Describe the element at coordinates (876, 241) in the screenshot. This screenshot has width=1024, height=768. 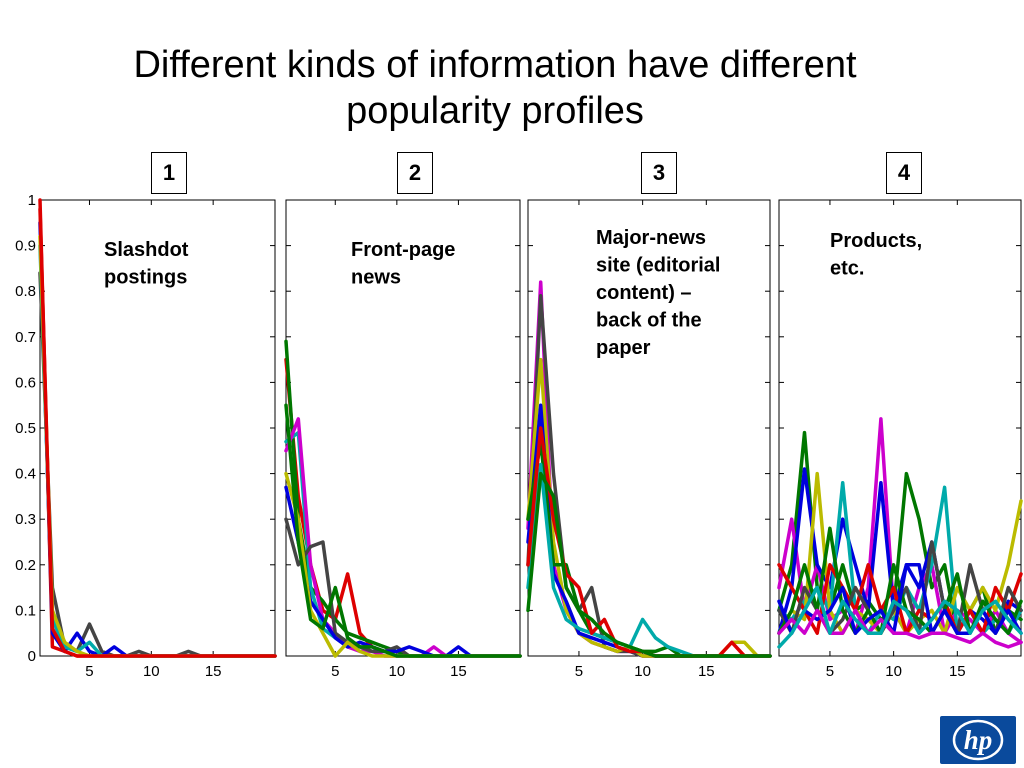
I see `annotation-line: Products,` at that location.